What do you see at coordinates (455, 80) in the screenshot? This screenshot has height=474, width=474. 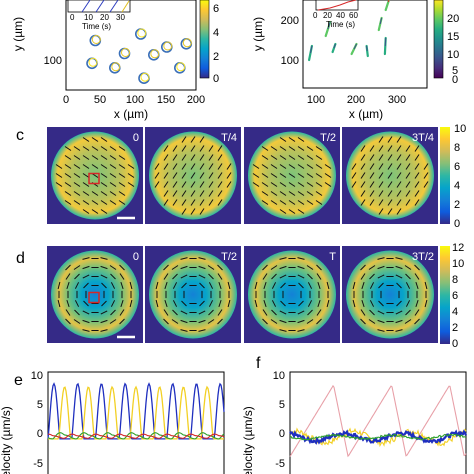 I see `panel-b-cbar-0: 0` at bounding box center [455, 80].